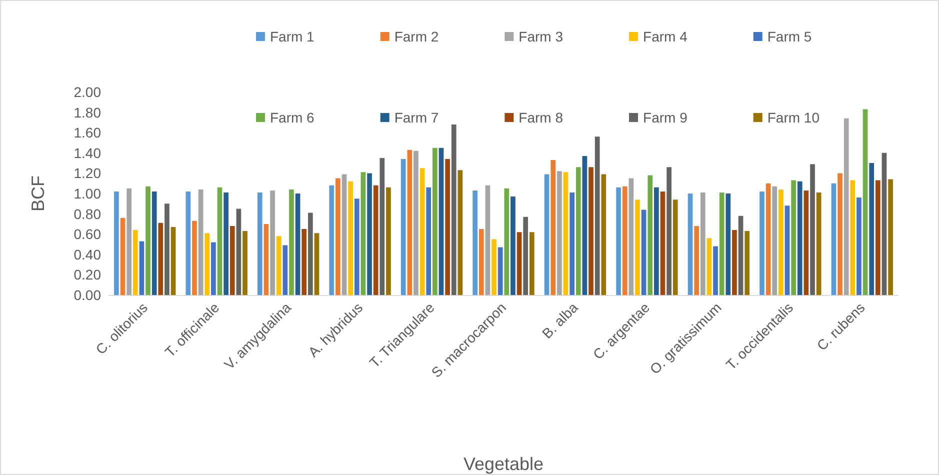 The image size is (939, 475). What do you see at coordinates (292, 36) in the screenshot?
I see `legend-label: Farm 1` at bounding box center [292, 36].